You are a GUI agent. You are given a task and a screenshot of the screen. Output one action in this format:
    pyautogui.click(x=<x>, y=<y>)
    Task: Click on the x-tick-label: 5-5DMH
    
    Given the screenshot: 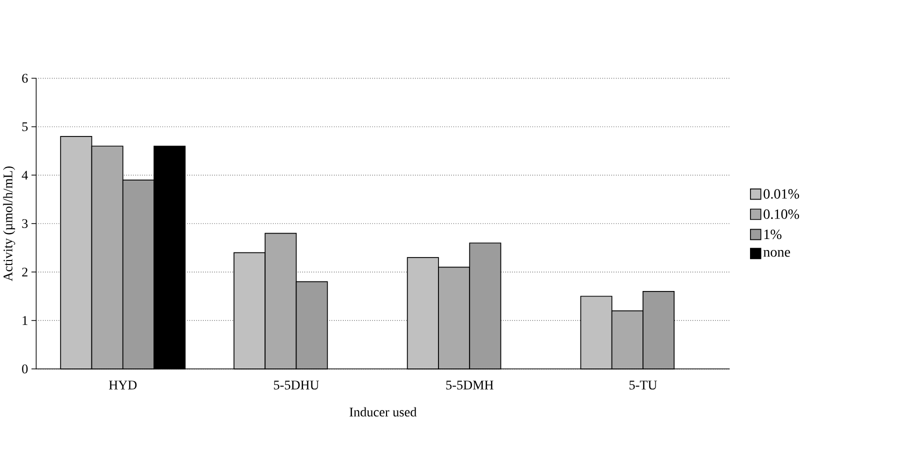 What is the action you would take?
    pyautogui.click(x=470, y=385)
    